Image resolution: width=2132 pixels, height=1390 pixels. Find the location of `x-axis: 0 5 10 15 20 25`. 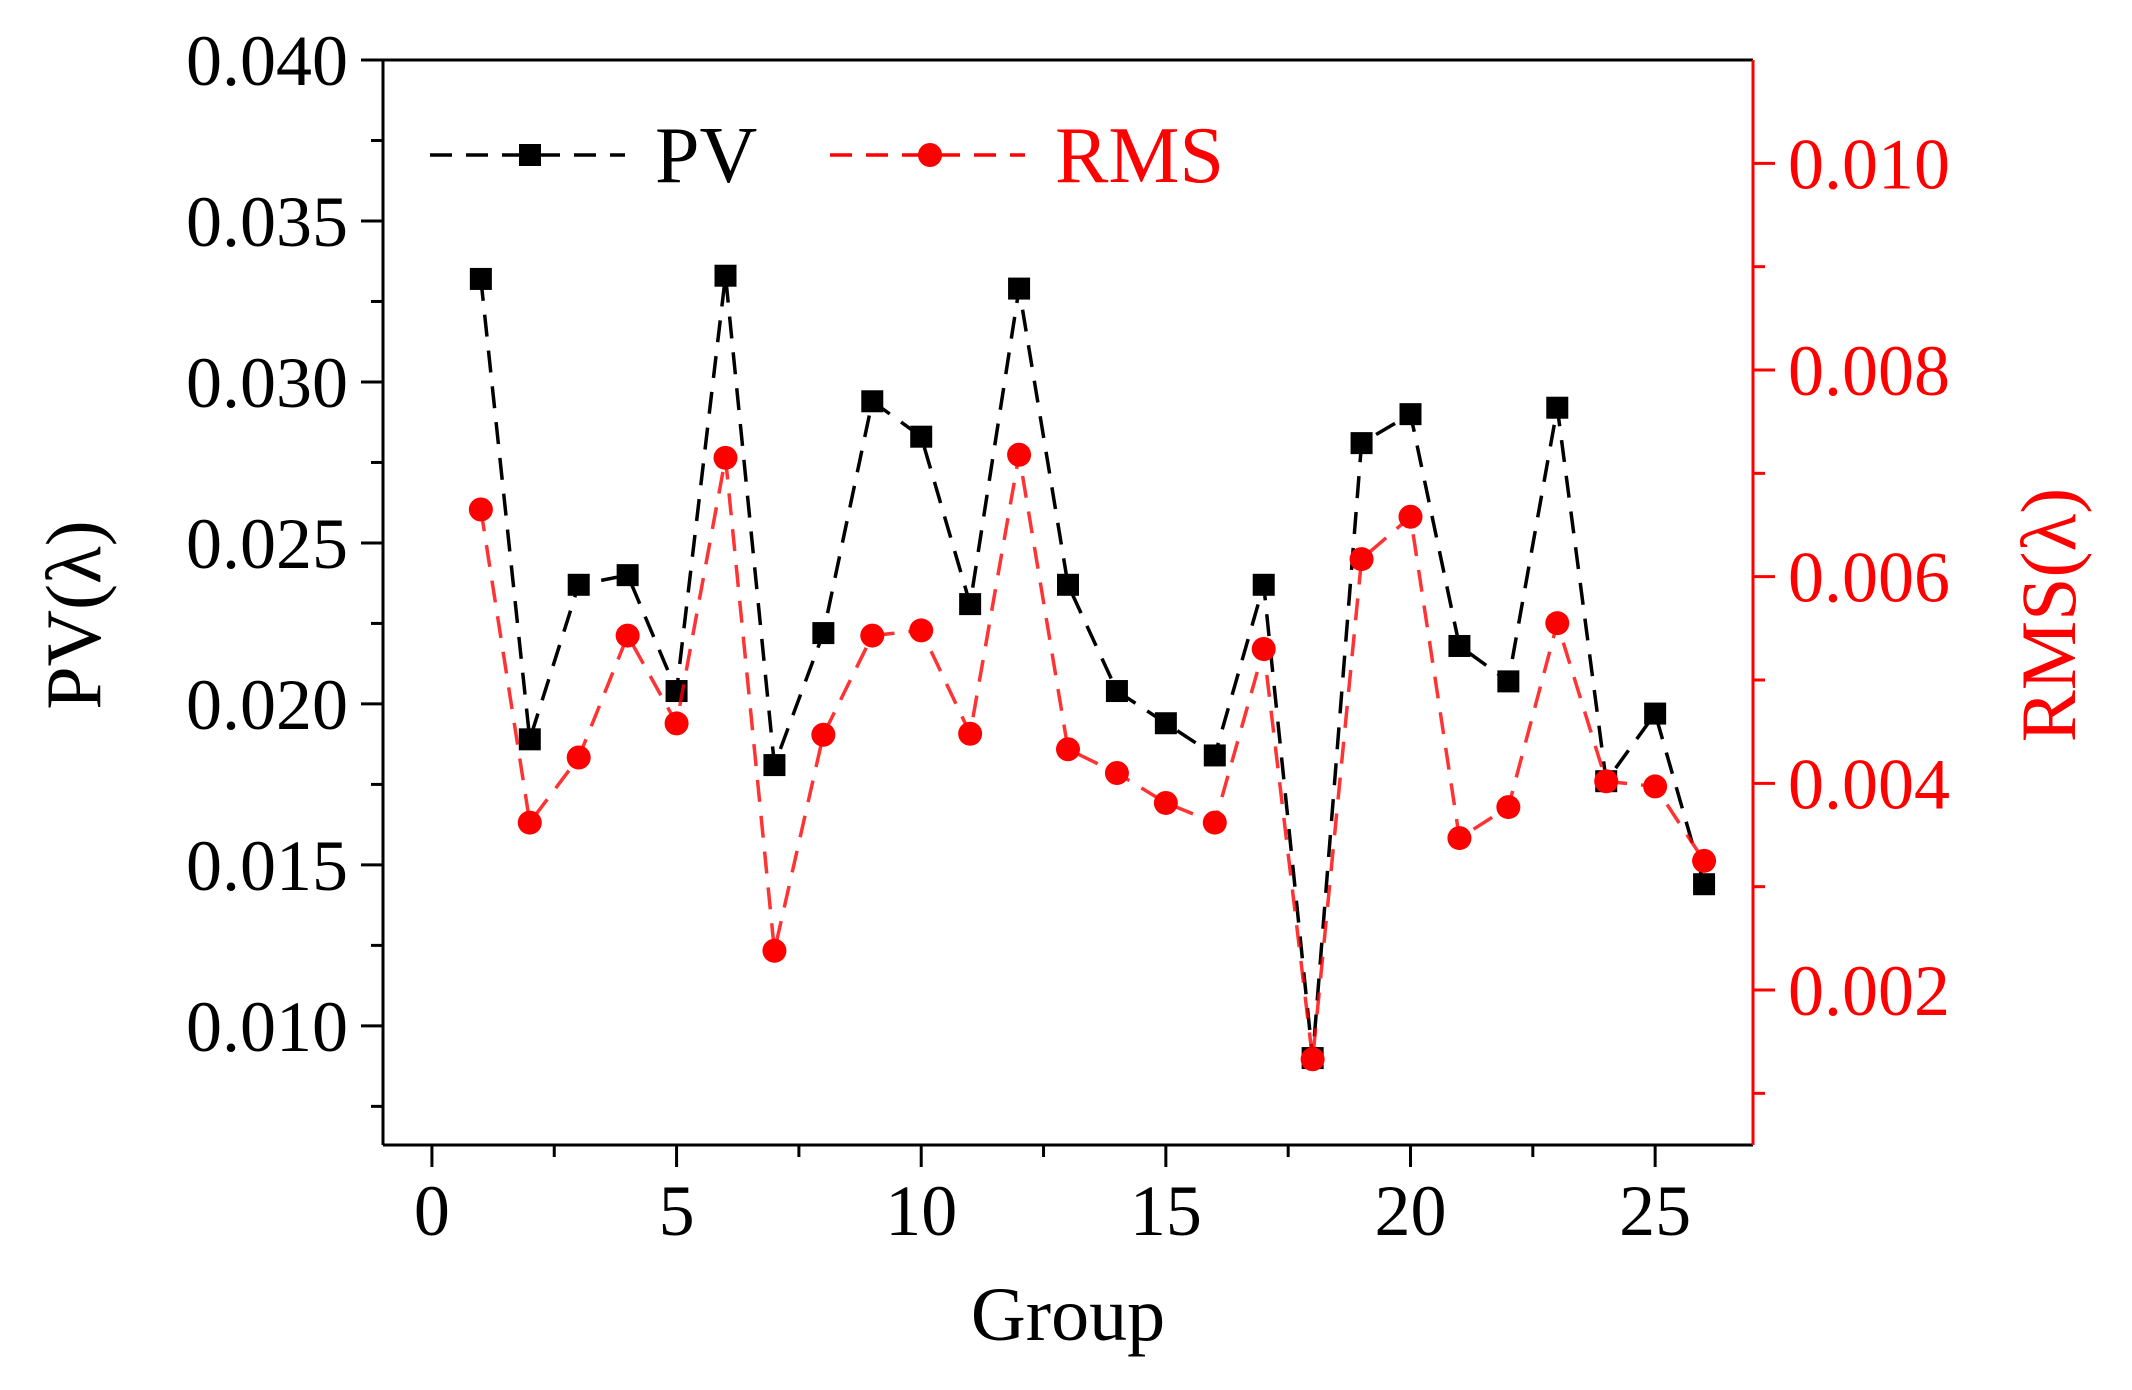

x-axis: 0 5 10 15 20 25 is located at coordinates (1052, 1198).